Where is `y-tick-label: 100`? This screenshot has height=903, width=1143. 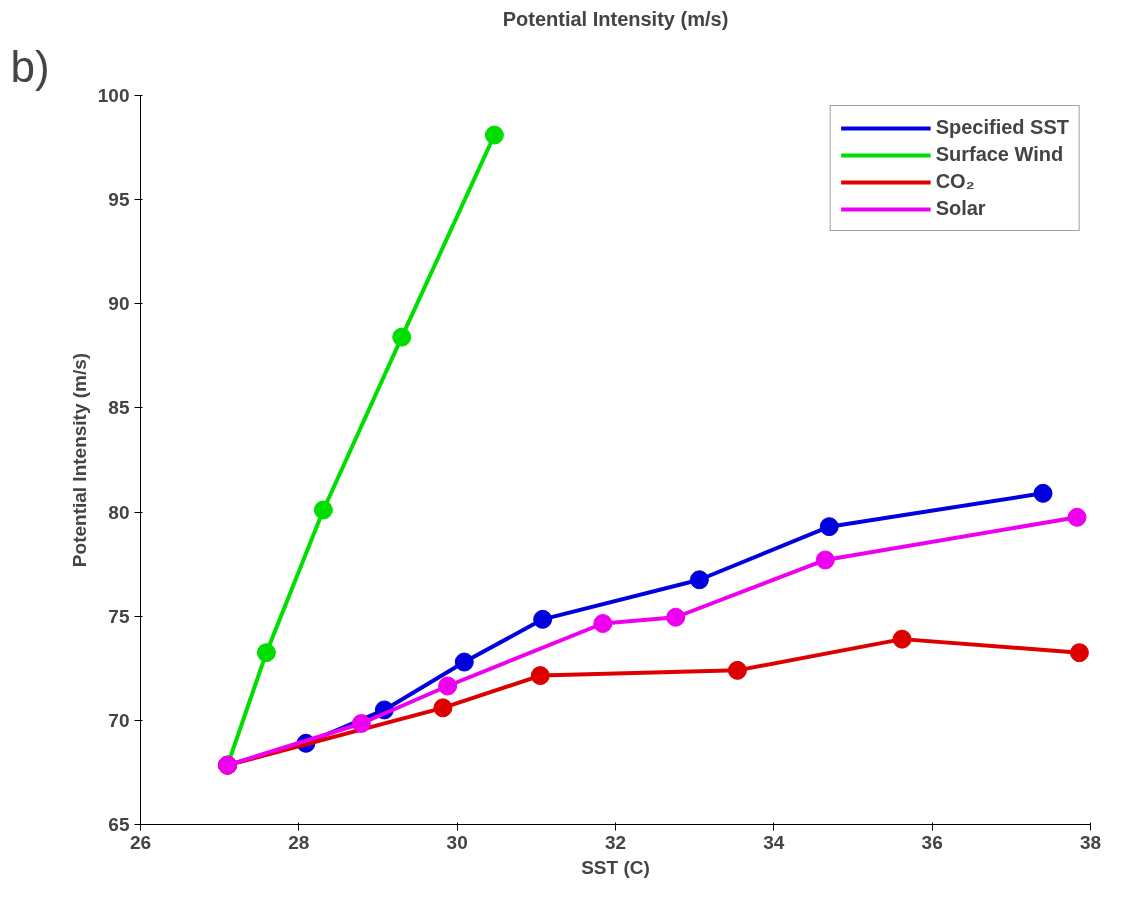
y-tick-label: 100 is located at coordinates (113, 95).